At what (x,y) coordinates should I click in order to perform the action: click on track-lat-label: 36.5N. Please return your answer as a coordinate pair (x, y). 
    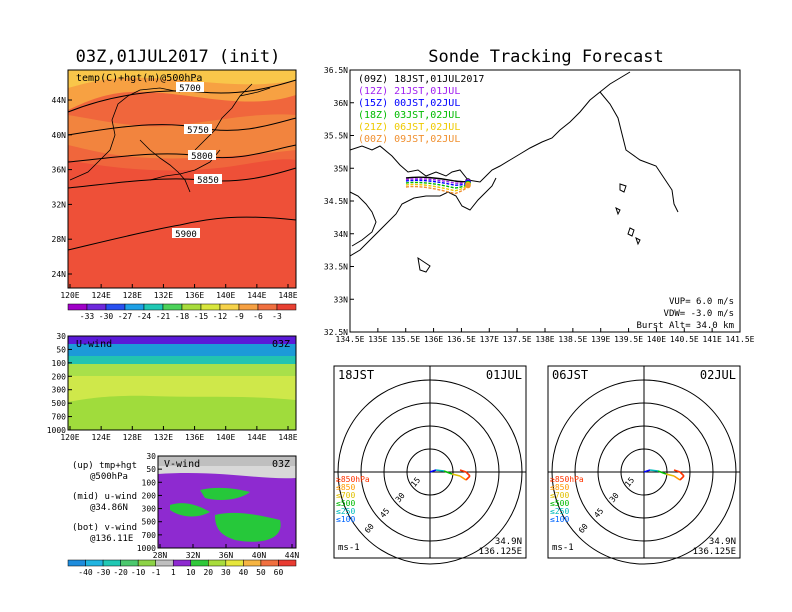
    Looking at the image, I should click on (336, 70).